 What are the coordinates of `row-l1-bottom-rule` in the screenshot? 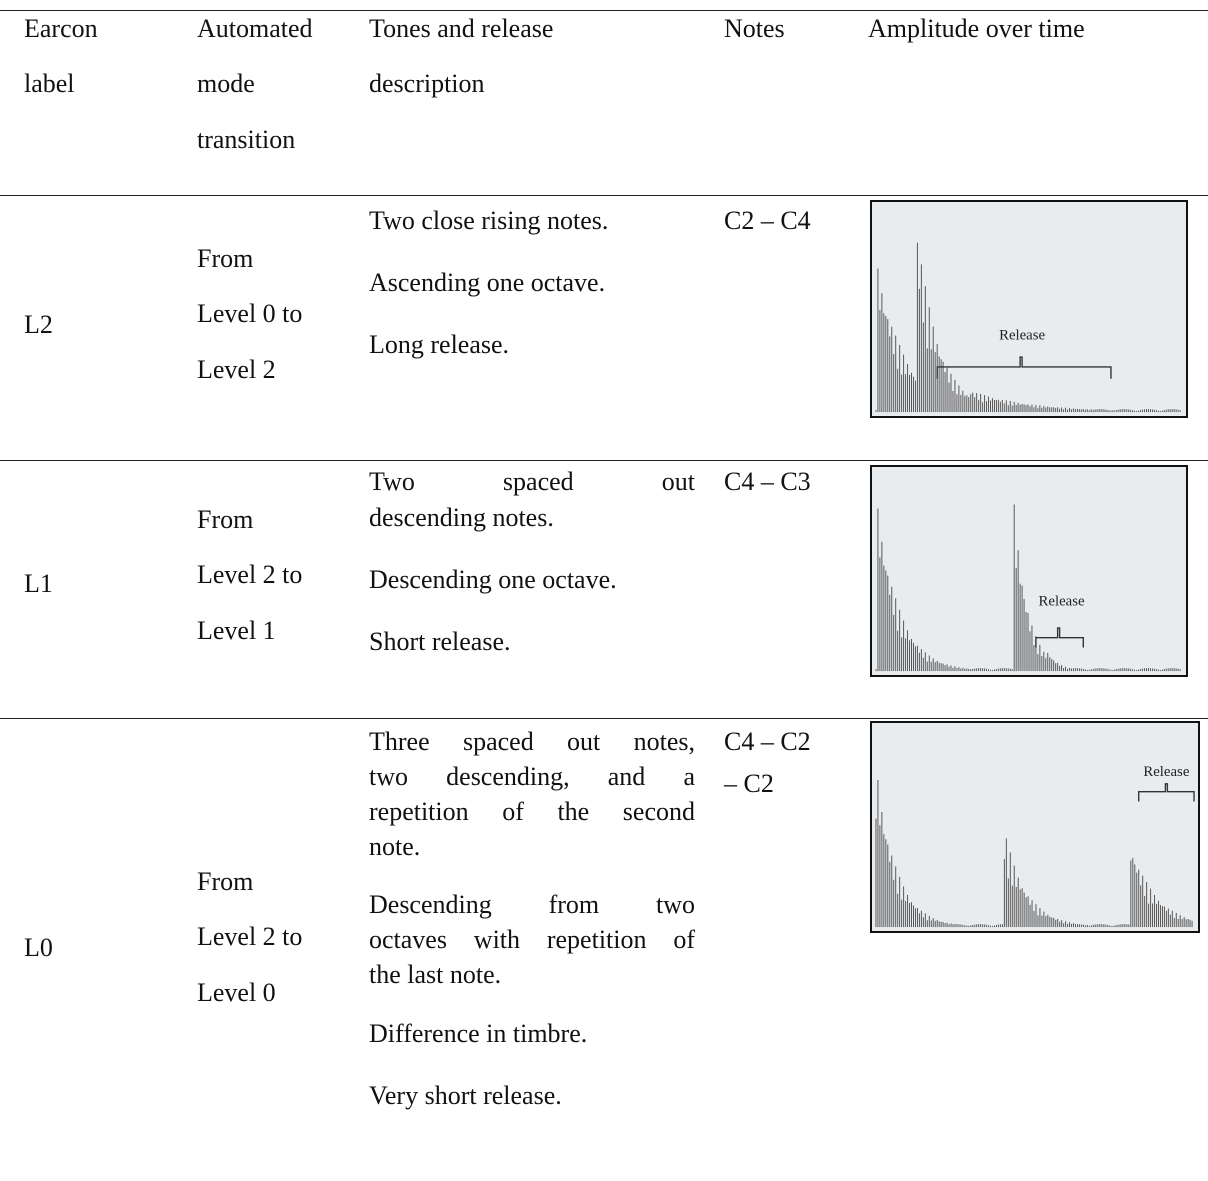 It's located at (604, 718).